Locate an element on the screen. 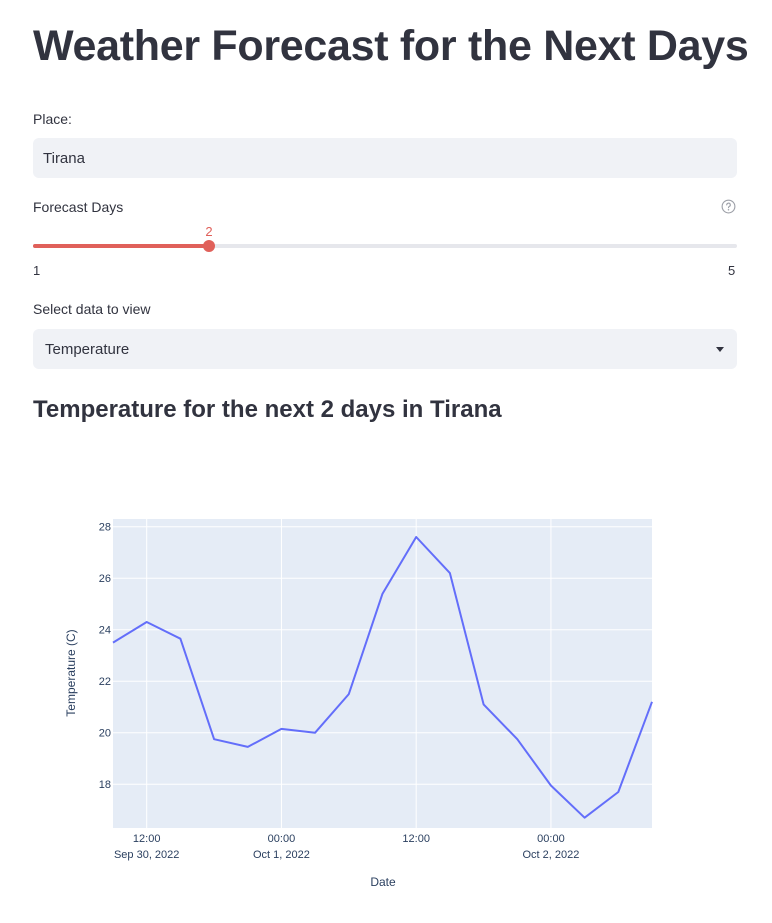 The image size is (772, 923). x-tick-date-label: Oct 2, 2022 is located at coordinates (551, 855).